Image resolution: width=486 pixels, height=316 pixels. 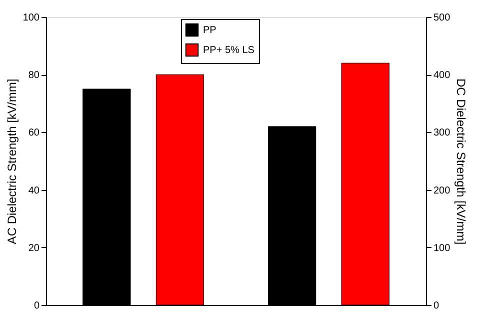 What do you see at coordinates (442, 18) in the screenshot?
I see `y2-tick-label: 500` at bounding box center [442, 18].